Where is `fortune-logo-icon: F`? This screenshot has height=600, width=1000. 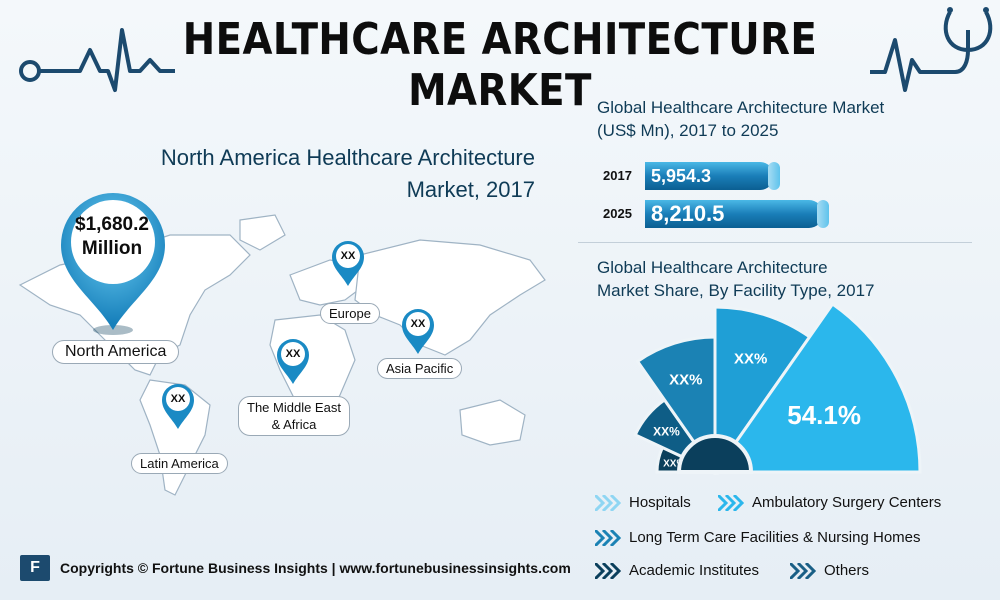
fortune-logo-icon: F is located at coordinates (35, 568).